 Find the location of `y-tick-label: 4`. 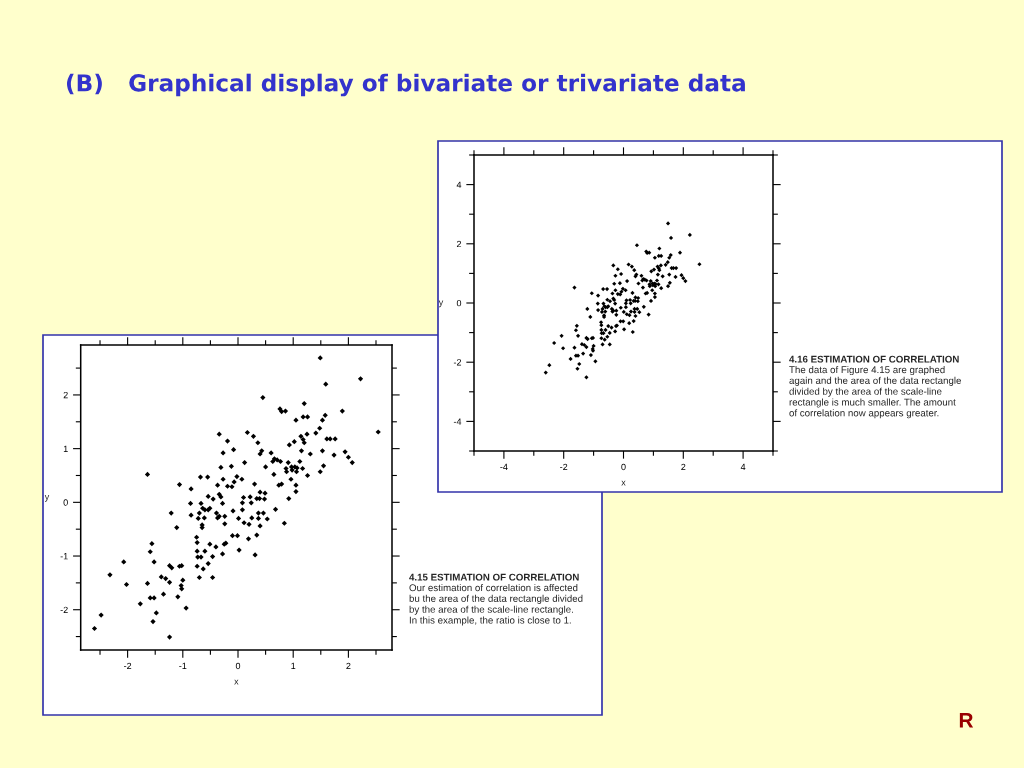

y-tick-label: 4 is located at coordinates (459, 184).